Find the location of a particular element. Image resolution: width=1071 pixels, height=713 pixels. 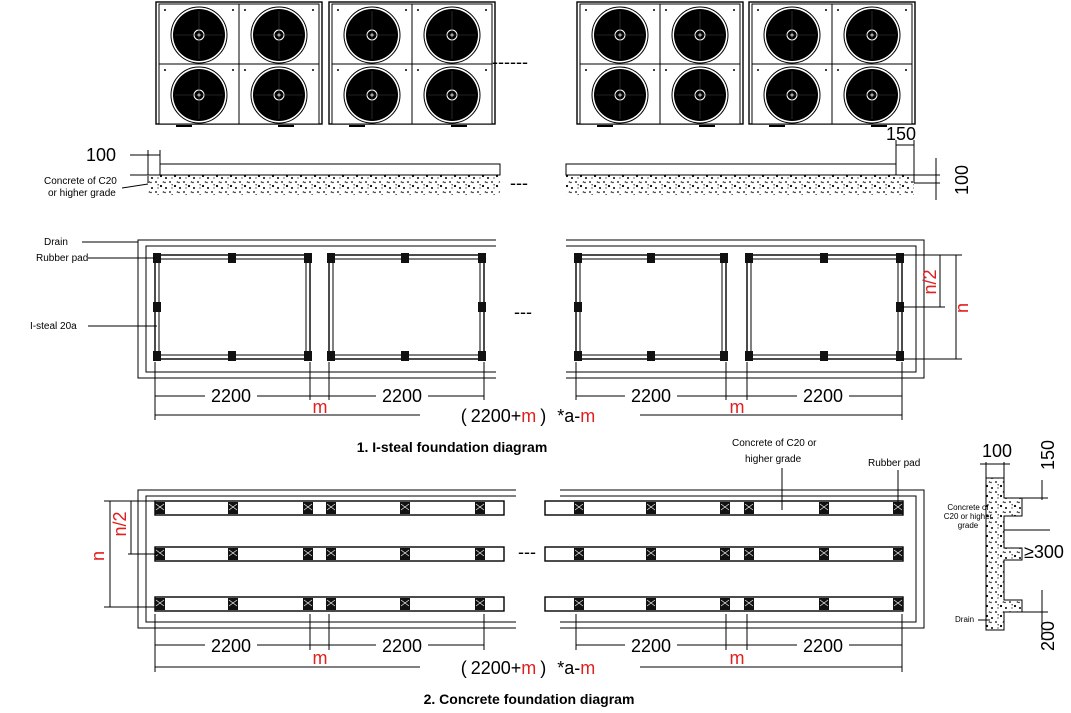

side-drain-label: Drain is located at coordinates (964, 619).